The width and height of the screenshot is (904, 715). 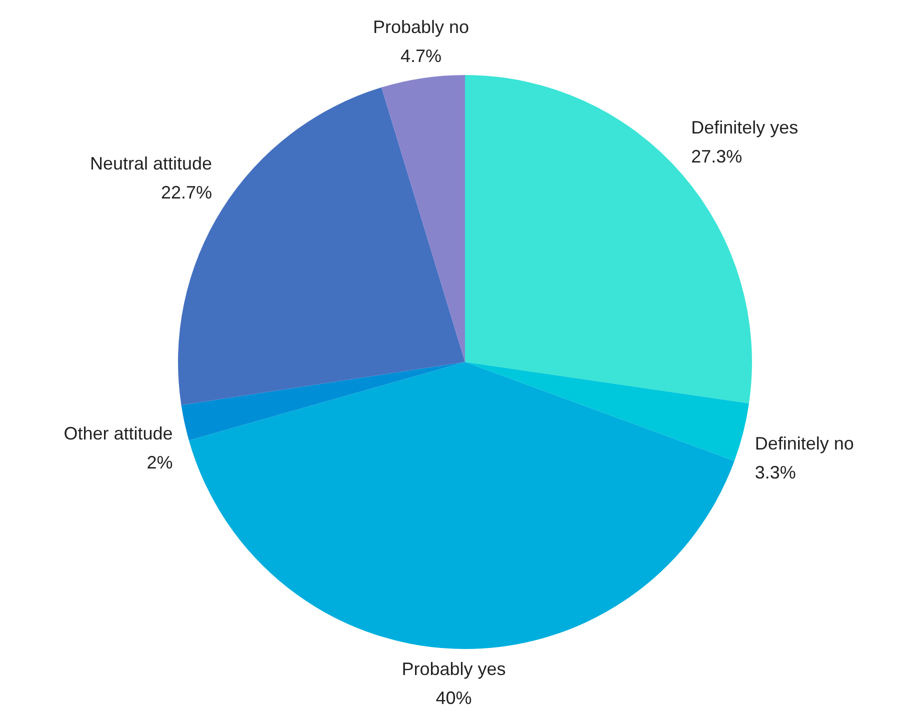 I want to click on slice-label: Probably yes, so click(x=454, y=668).